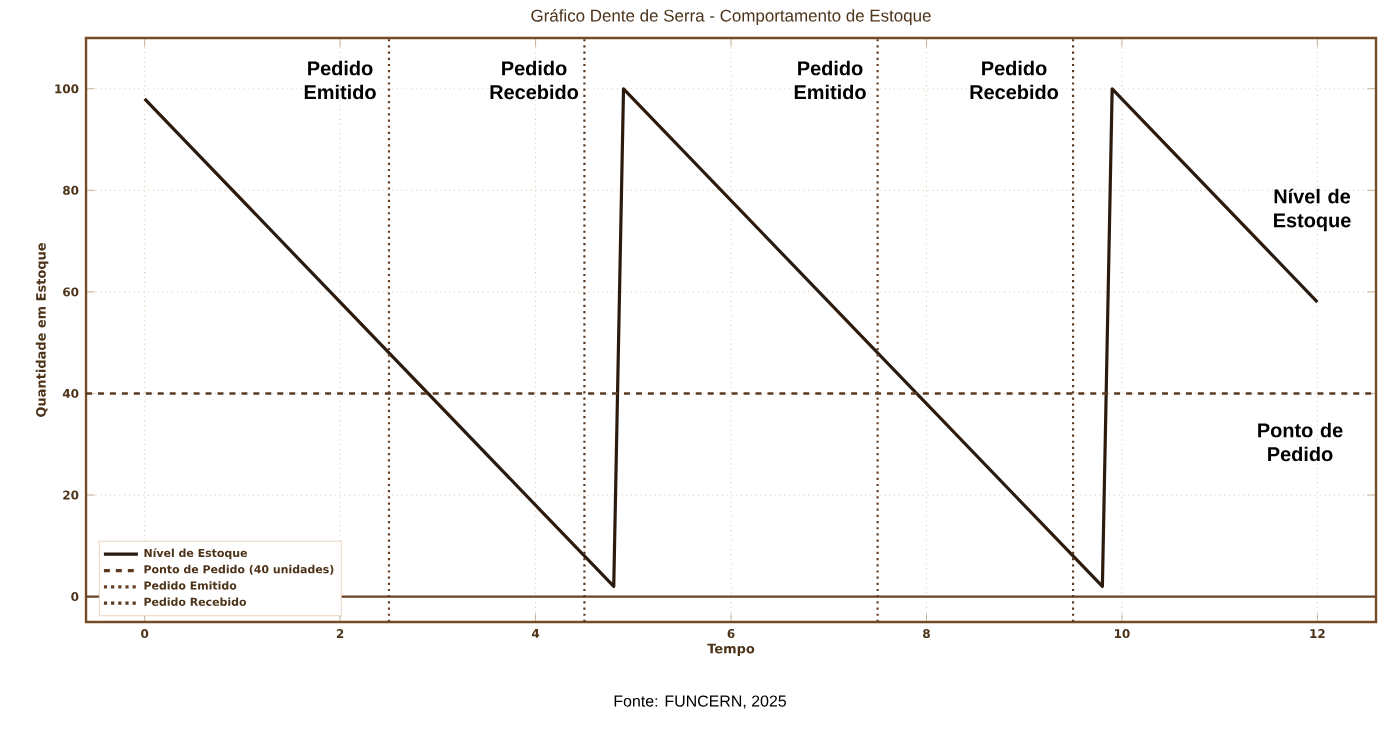 Image resolution: width=1398 pixels, height=734 pixels. I want to click on annotation: Ponto de Pedido, so click(1300, 442).